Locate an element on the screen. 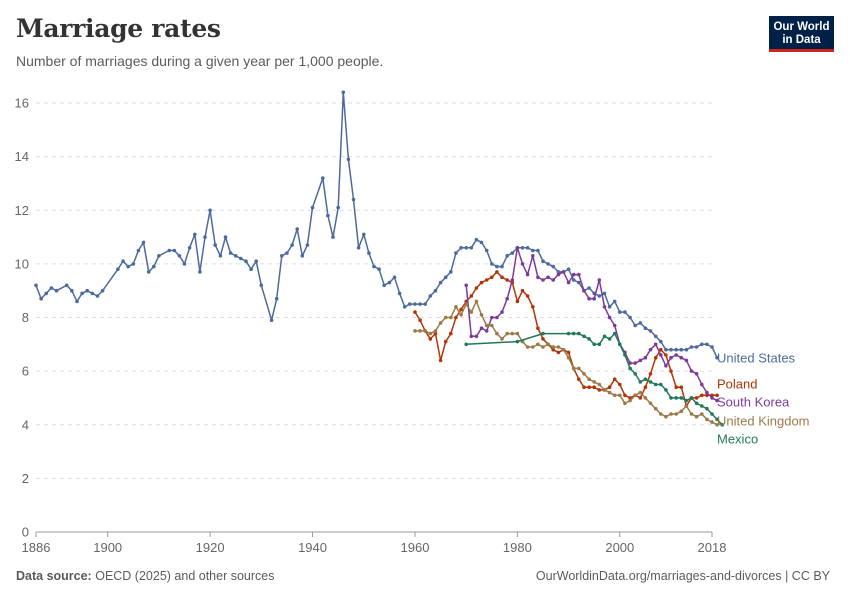 The height and width of the screenshot is (600, 850). series-label: Poland is located at coordinates (737, 384).